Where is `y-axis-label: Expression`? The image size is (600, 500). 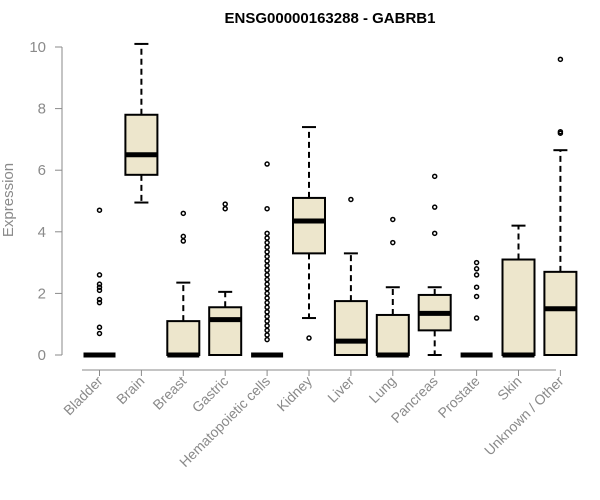
y-axis-label: Expression is located at coordinates (8, 200).